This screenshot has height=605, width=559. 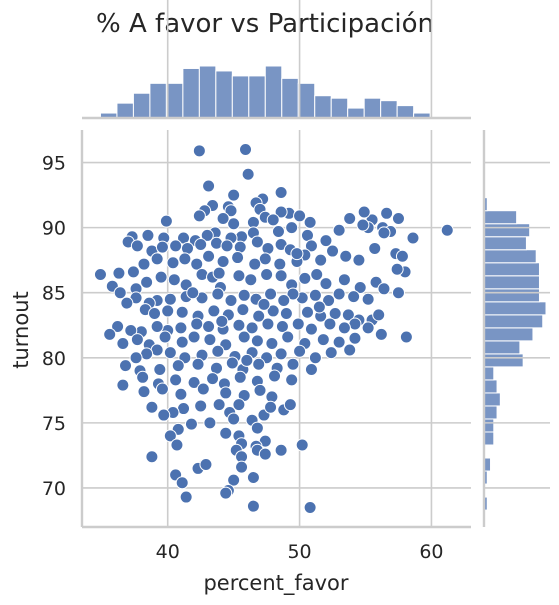 What do you see at coordinates (275, 583) in the screenshot?
I see `x-axis-title: percent_favor` at bounding box center [275, 583].